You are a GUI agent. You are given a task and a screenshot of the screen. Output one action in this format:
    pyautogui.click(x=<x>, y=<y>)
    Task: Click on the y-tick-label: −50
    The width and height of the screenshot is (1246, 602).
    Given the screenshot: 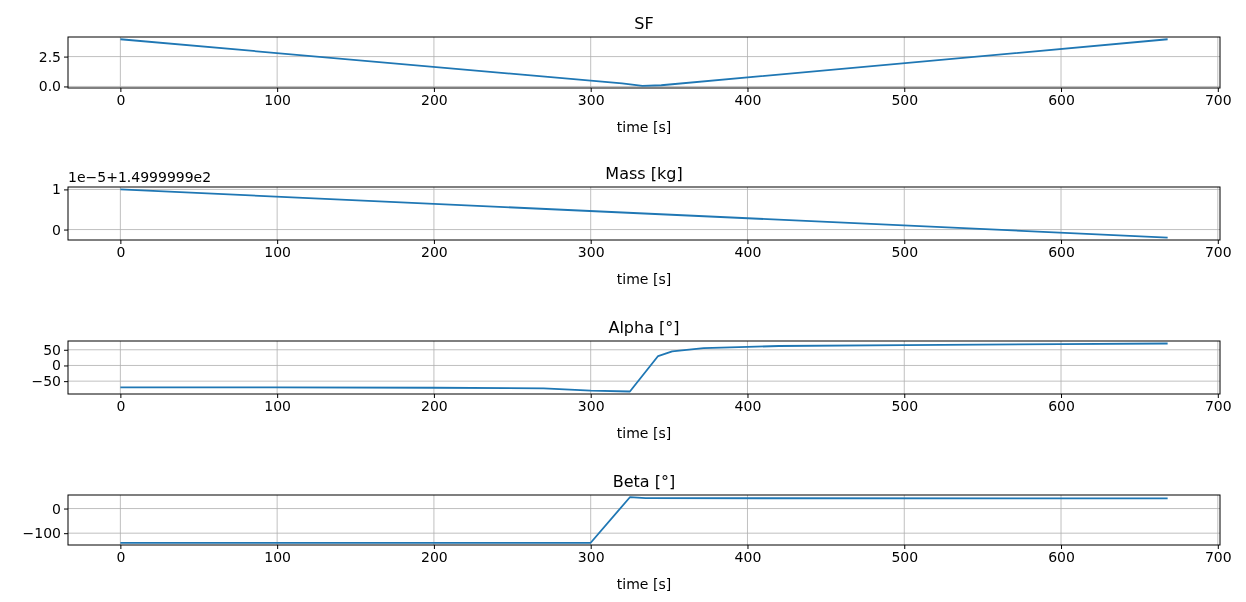 What is the action you would take?
    pyautogui.click(x=46, y=381)
    